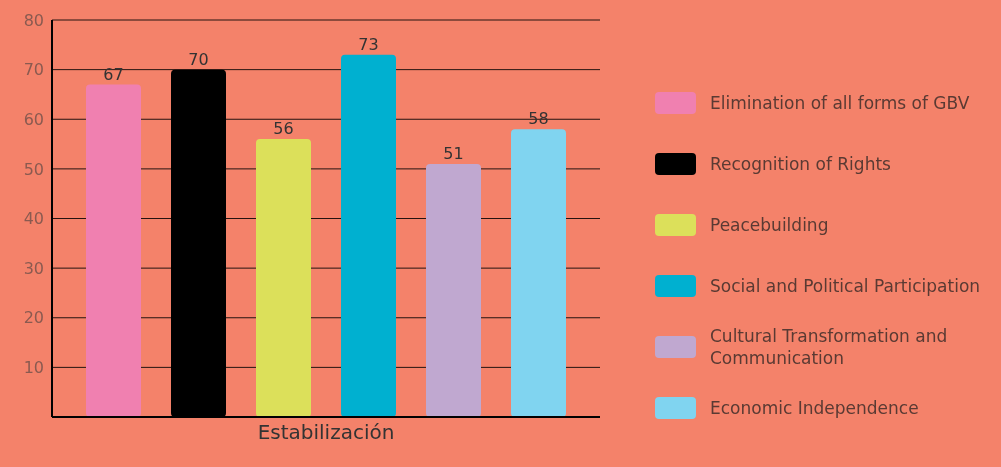  I want to click on data-label: 51, so click(453, 153).